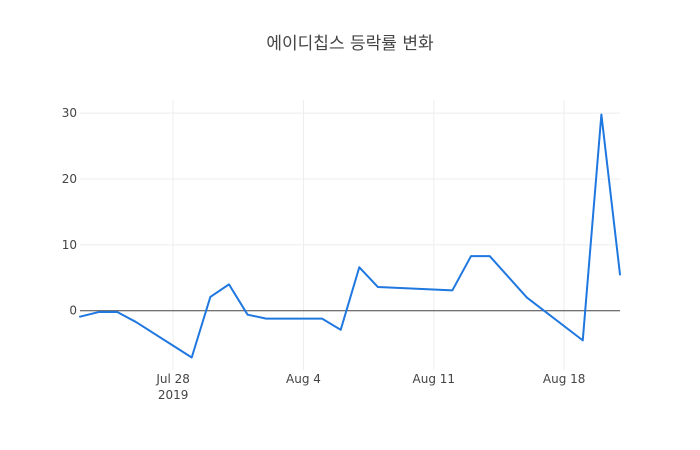  What do you see at coordinates (173, 395) in the screenshot?
I see `x-tick-sublabel: 2019` at bounding box center [173, 395].